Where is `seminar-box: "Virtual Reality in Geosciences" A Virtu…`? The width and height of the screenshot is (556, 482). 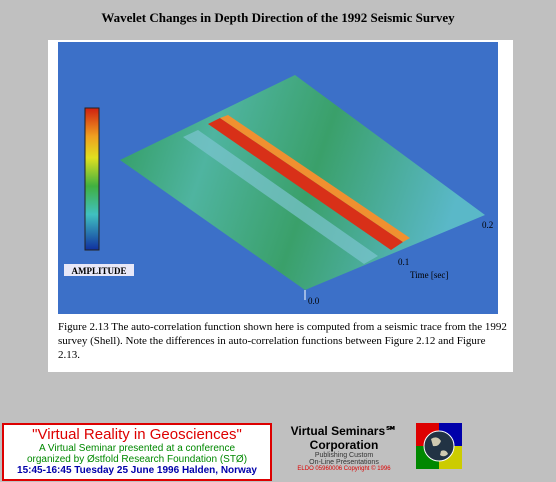 seminar-box: "Virtual Reality in Geosciences" A Virtu… is located at coordinates (137, 452).